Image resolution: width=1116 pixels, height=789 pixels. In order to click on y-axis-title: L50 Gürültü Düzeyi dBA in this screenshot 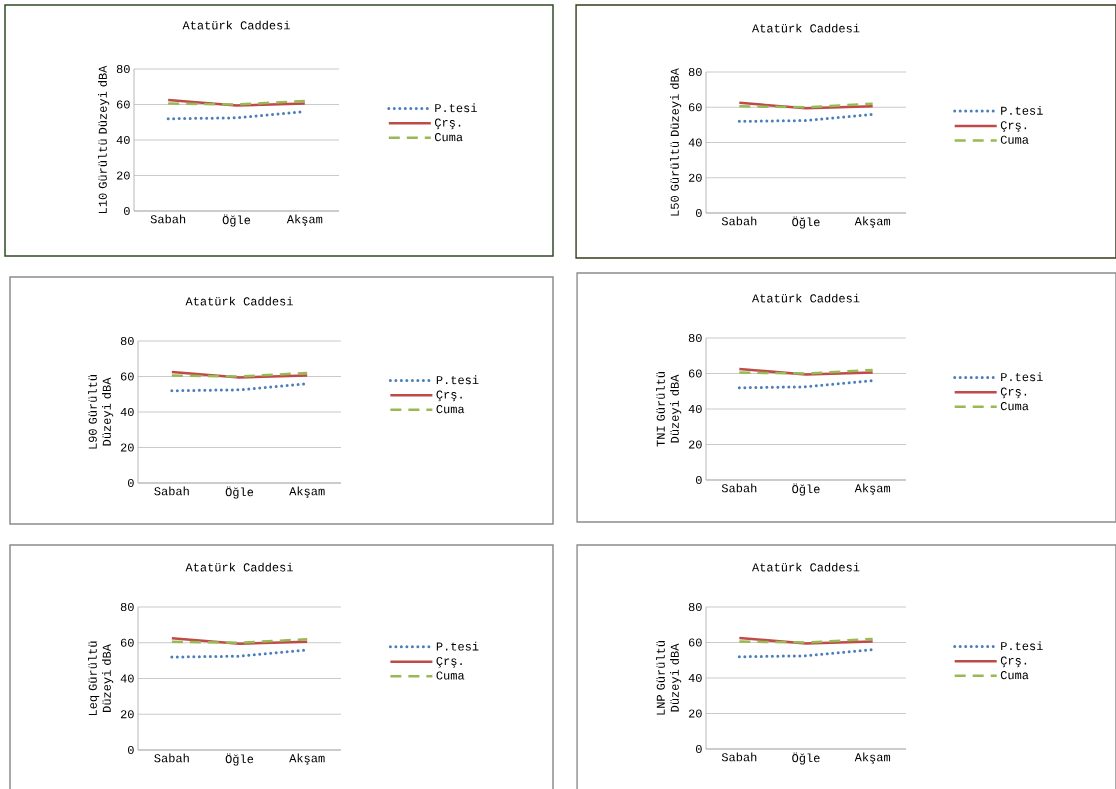, I will do `click(676, 142)`.